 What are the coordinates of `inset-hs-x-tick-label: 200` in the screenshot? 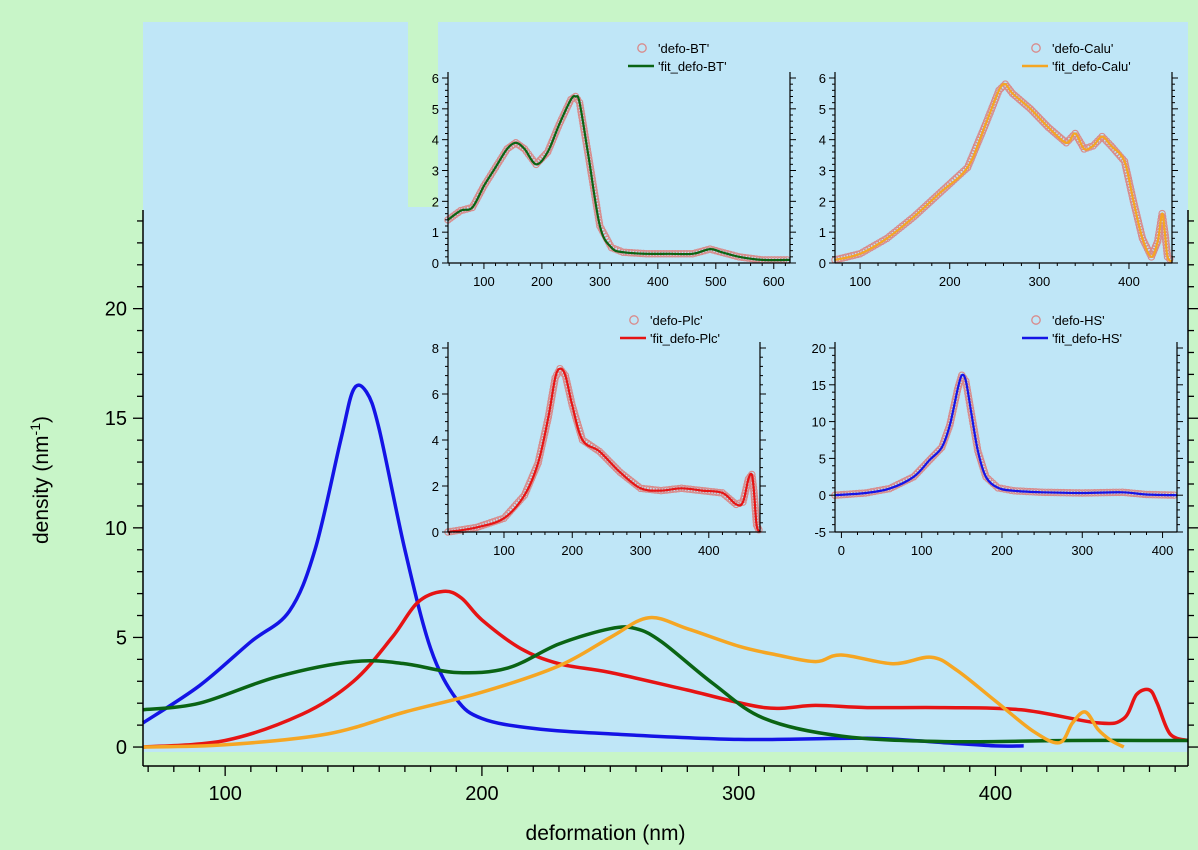 It's located at (1002, 550).